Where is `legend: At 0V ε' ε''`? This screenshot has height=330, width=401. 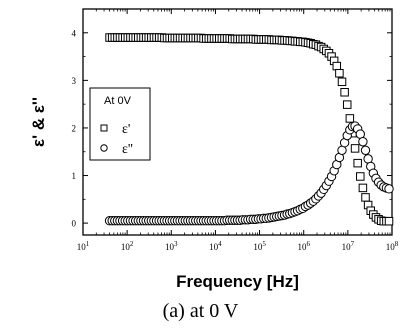 legend: At 0V ε' ε'' is located at coordinates (120, 124).